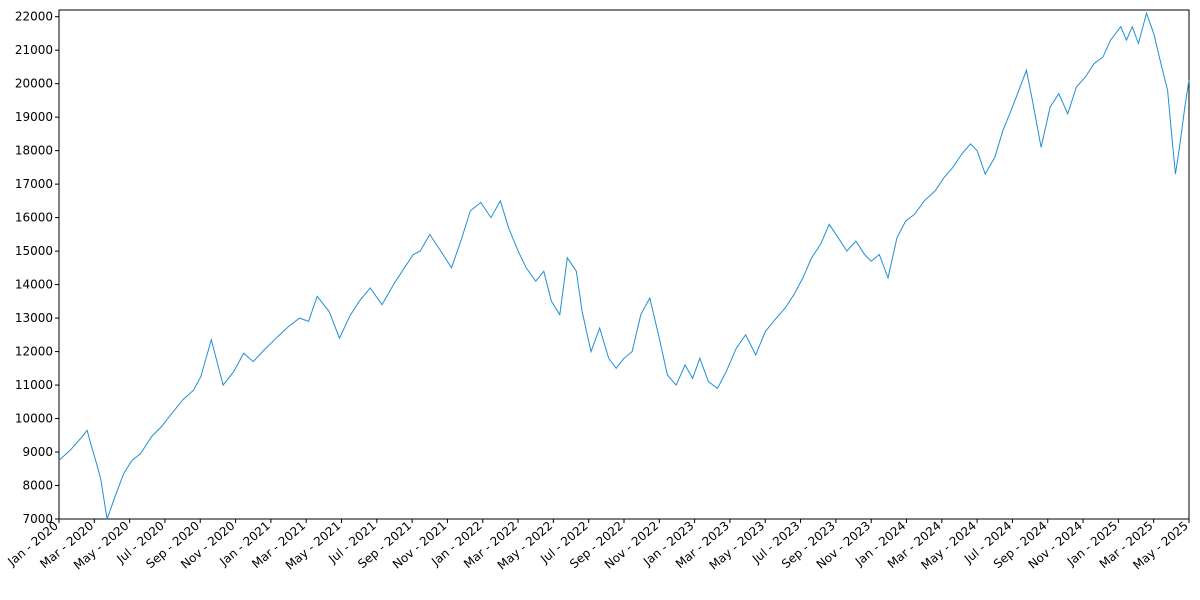 This screenshot has height=600, width=1200. What do you see at coordinates (34, 251) in the screenshot?
I see `y-tick-label: 15000` at bounding box center [34, 251].